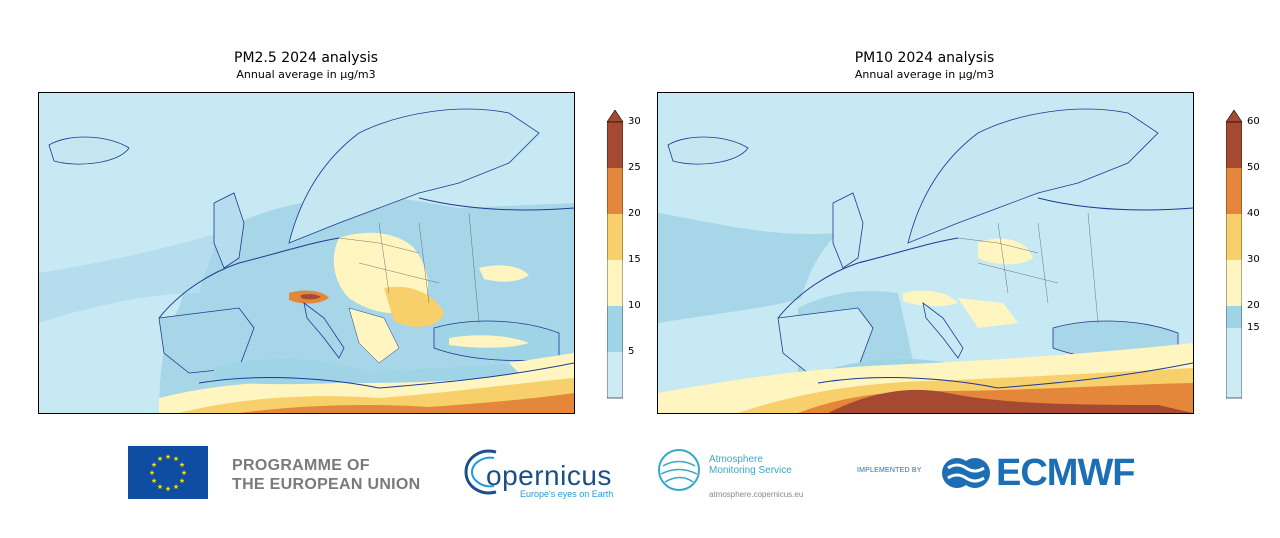 The height and width of the screenshot is (538, 1280). What do you see at coordinates (1066, 473) in the screenshot?
I see `ecmwf-wordmark: ECMWF` at bounding box center [1066, 473].